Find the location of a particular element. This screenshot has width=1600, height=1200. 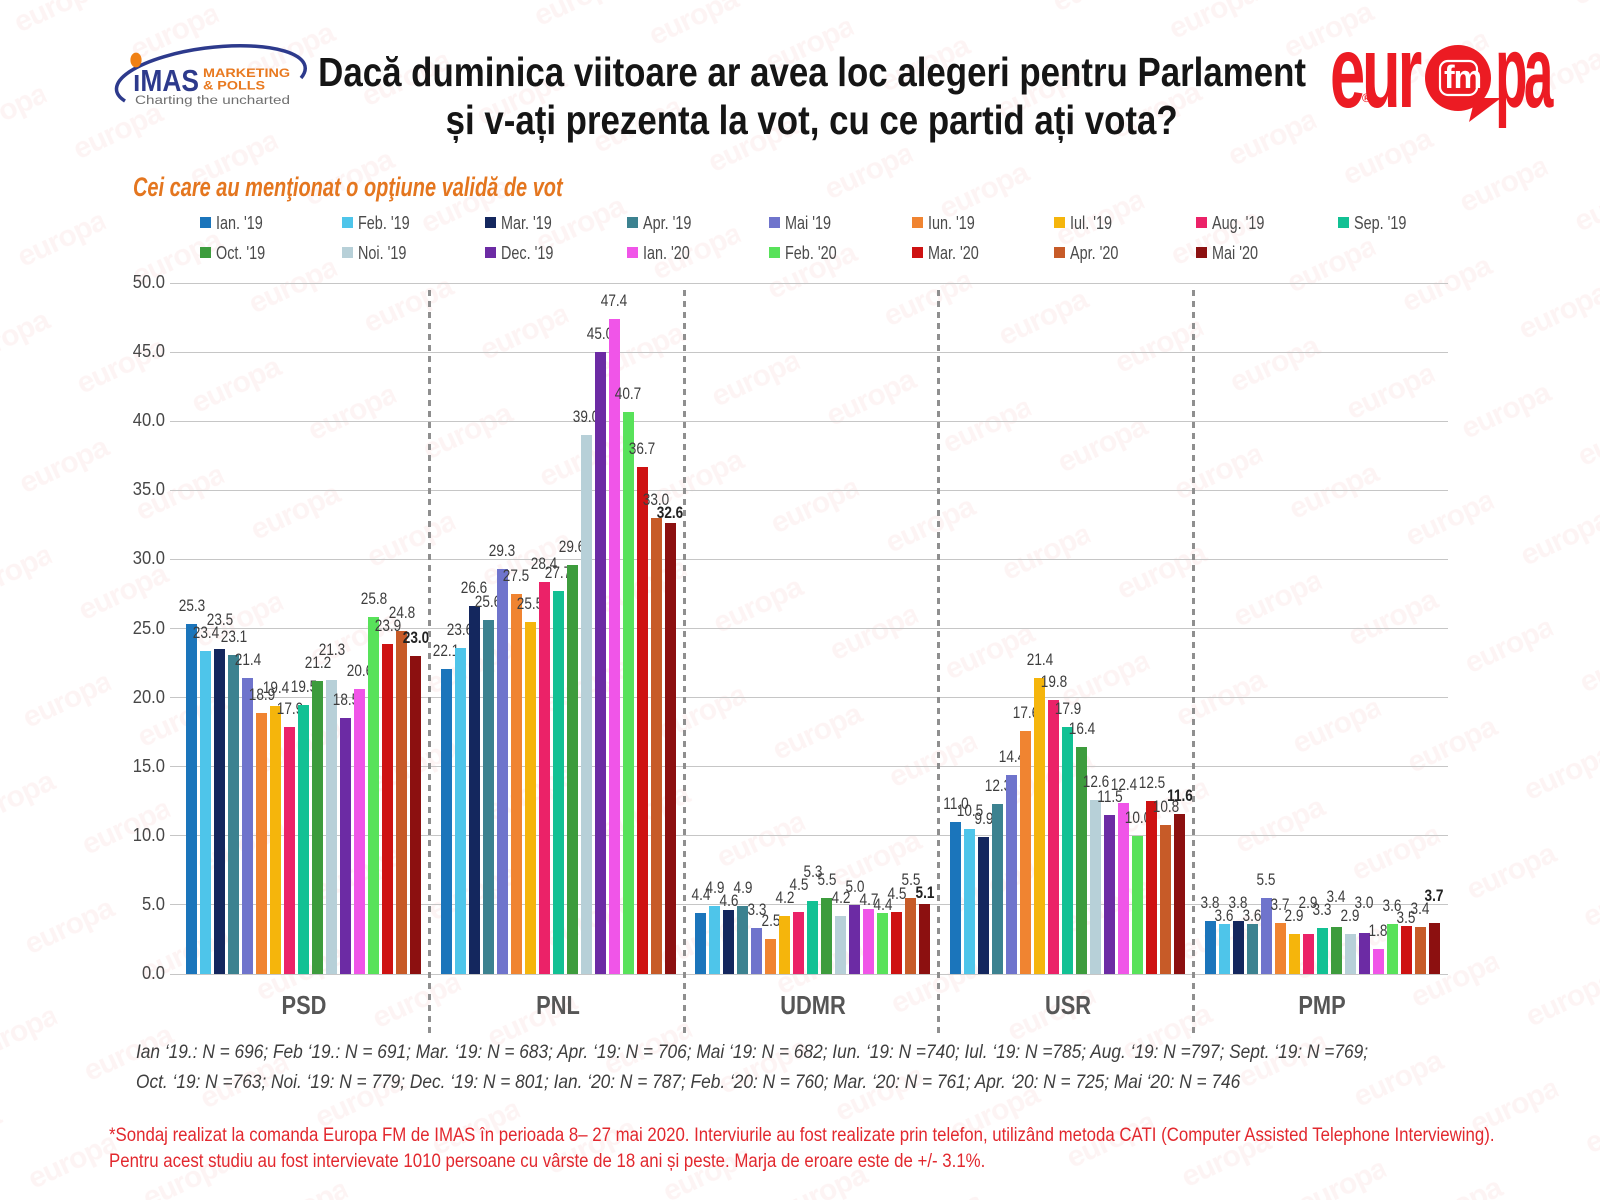

europa-logo-fm: fm is located at coordinates (1462, 77).